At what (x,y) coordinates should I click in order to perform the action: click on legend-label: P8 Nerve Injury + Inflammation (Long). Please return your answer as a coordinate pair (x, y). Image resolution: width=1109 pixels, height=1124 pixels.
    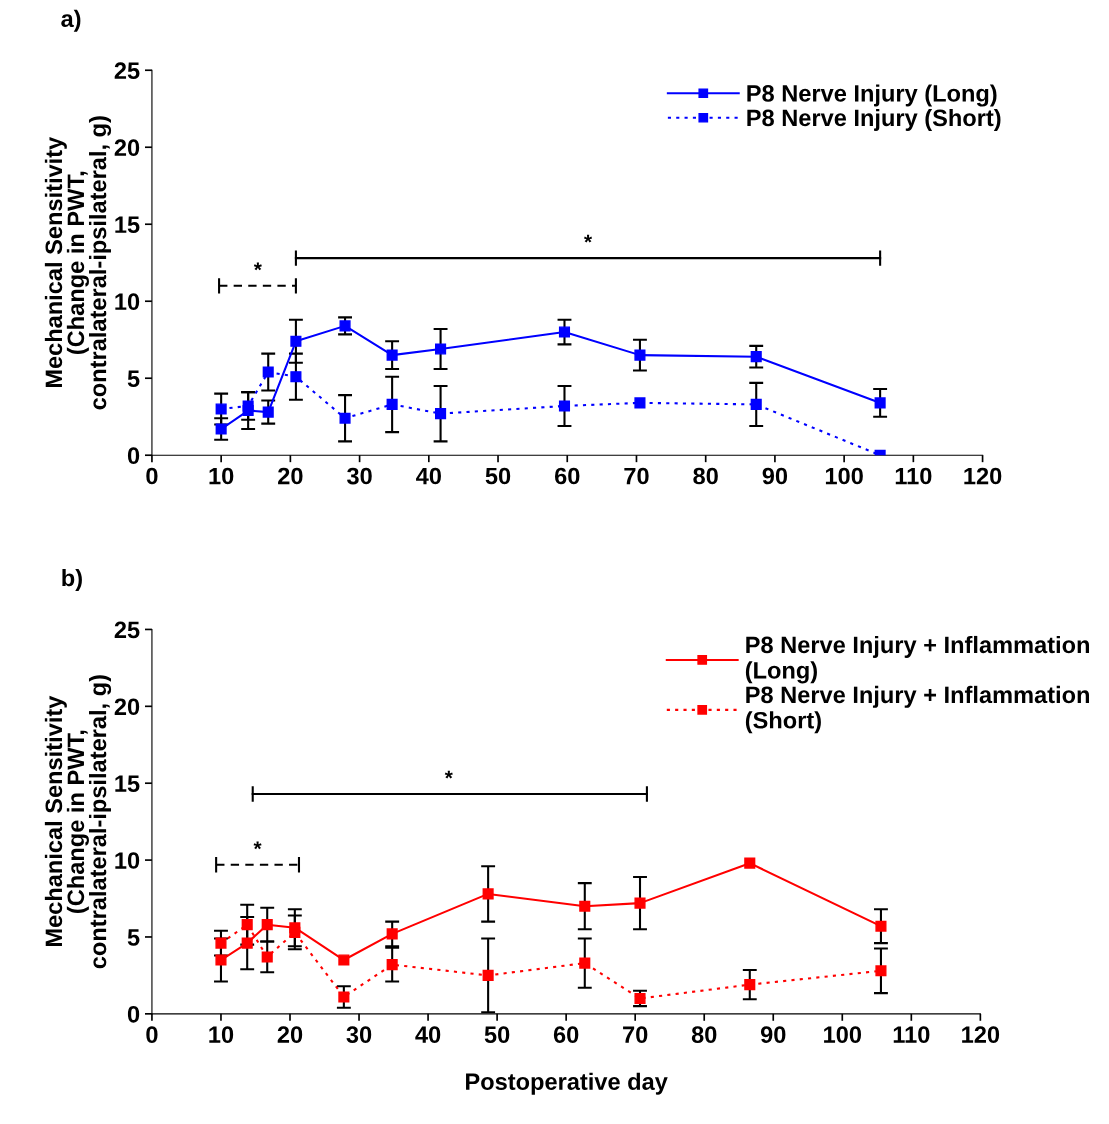
    Looking at the image, I should click on (917, 659).